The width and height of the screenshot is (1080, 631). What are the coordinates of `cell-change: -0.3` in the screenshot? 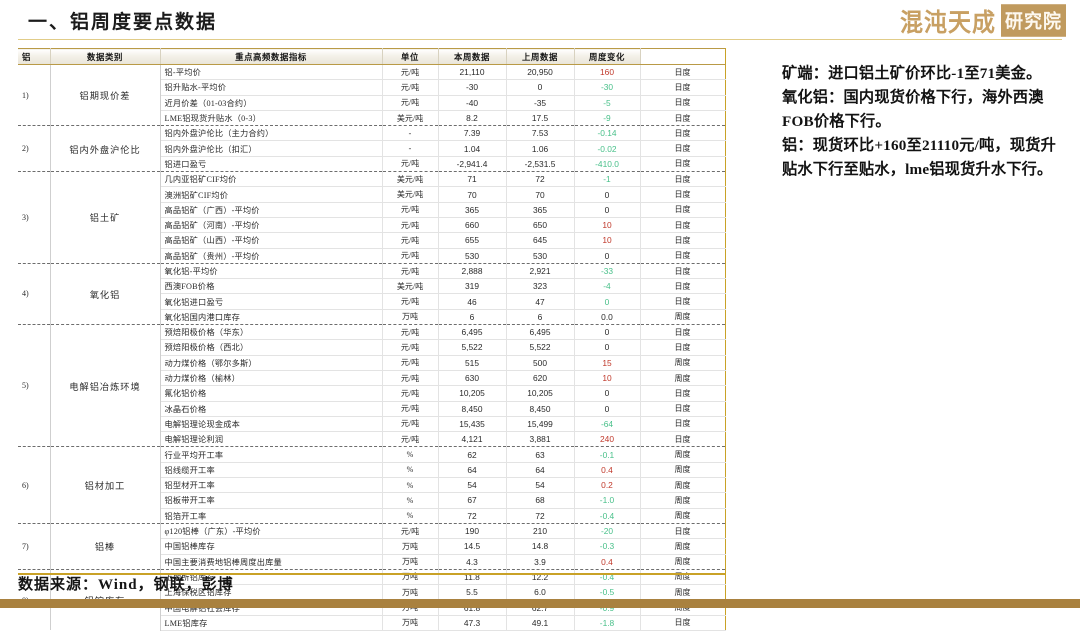 It's located at (607, 546).